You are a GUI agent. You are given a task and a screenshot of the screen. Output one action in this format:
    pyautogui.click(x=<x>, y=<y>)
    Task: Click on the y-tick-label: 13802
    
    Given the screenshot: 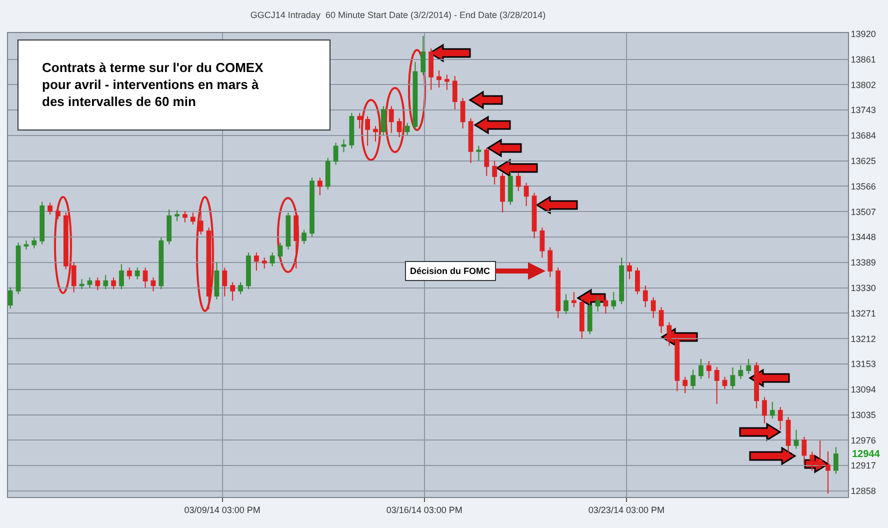 What is the action you would take?
    pyautogui.click(x=863, y=85)
    